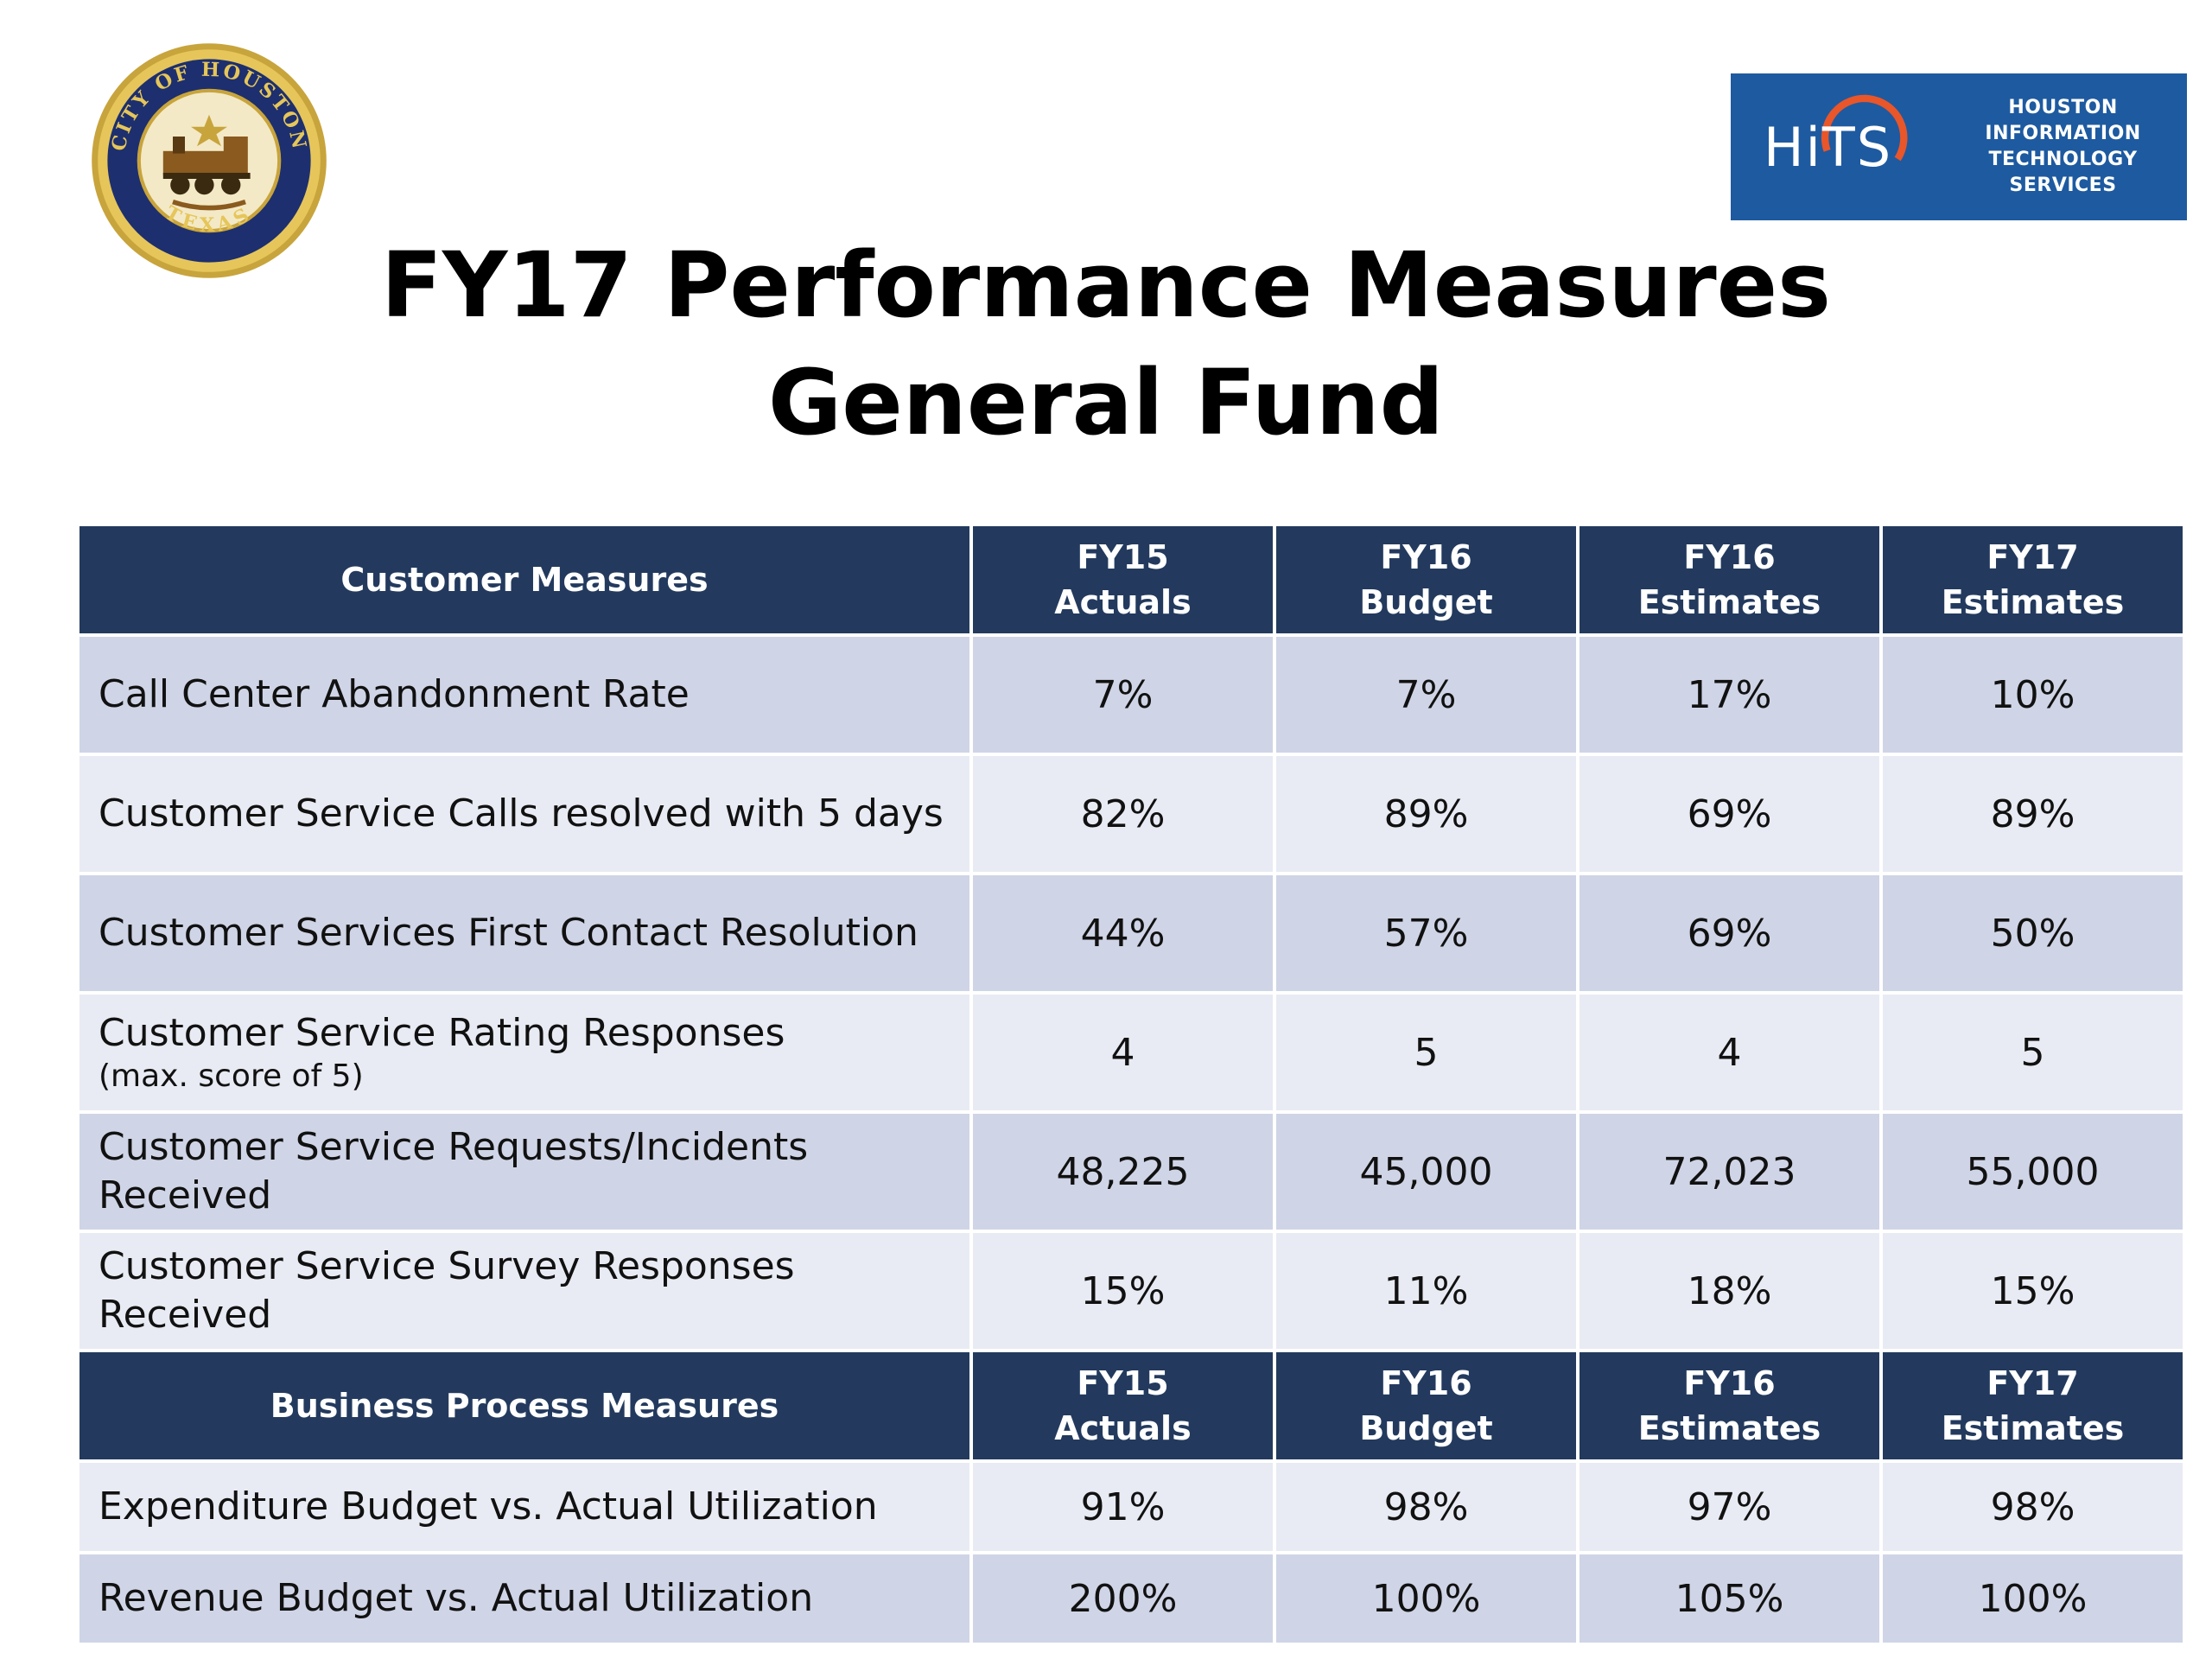 This screenshot has width=2212, height=1659. Describe the element at coordinates (1122, 1506) in the screenshot. I see `table-cell: 91%` at that location.